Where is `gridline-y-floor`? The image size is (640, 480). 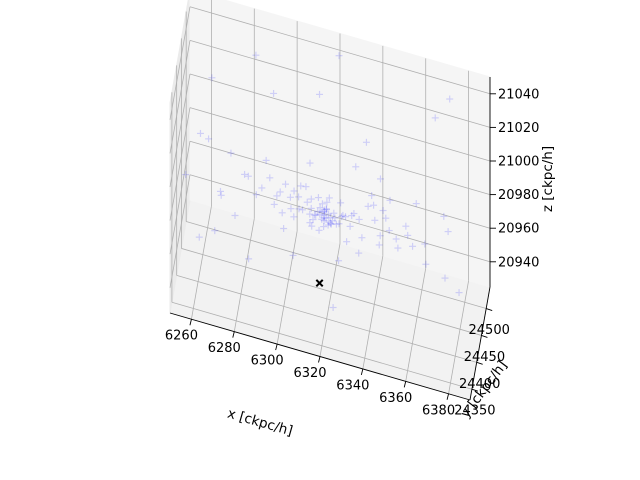
gridline-y-floor is located at coordinates (331, 292).